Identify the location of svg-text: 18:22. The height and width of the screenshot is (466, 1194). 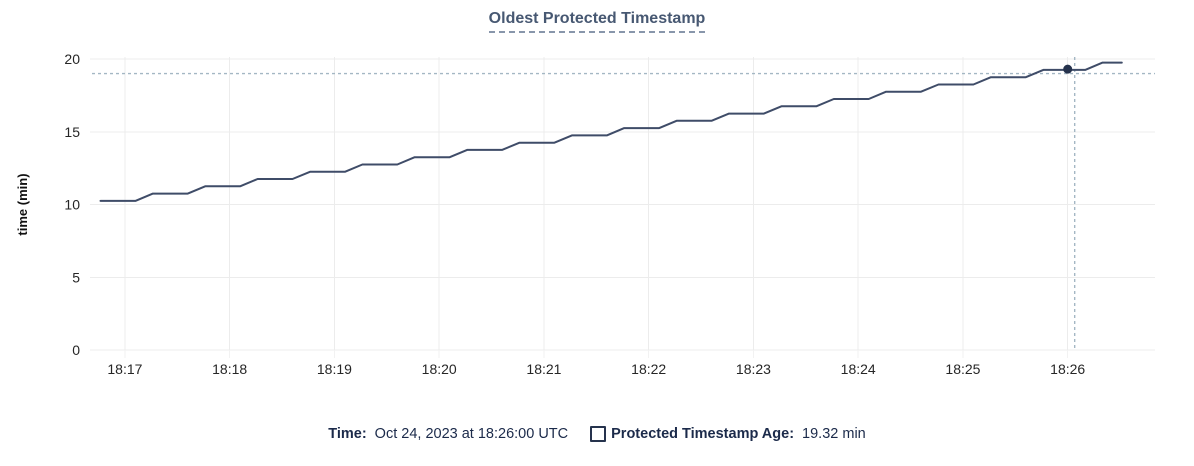
(648, 369).